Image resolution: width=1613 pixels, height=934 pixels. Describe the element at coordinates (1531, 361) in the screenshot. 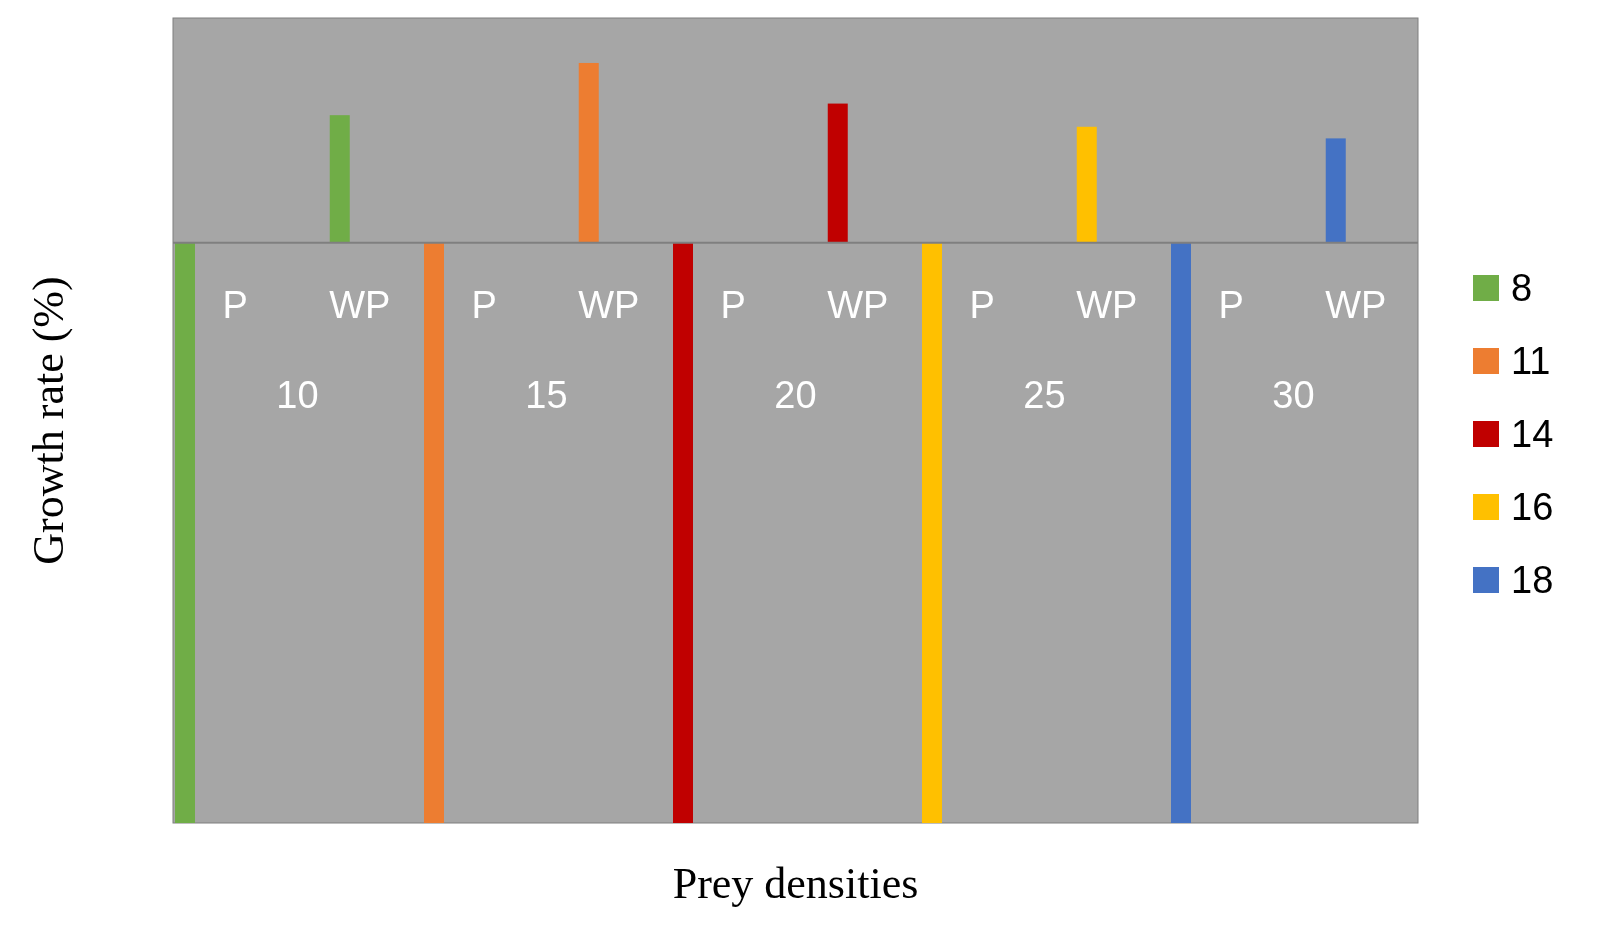

I see `legend-label: 11` at that location.